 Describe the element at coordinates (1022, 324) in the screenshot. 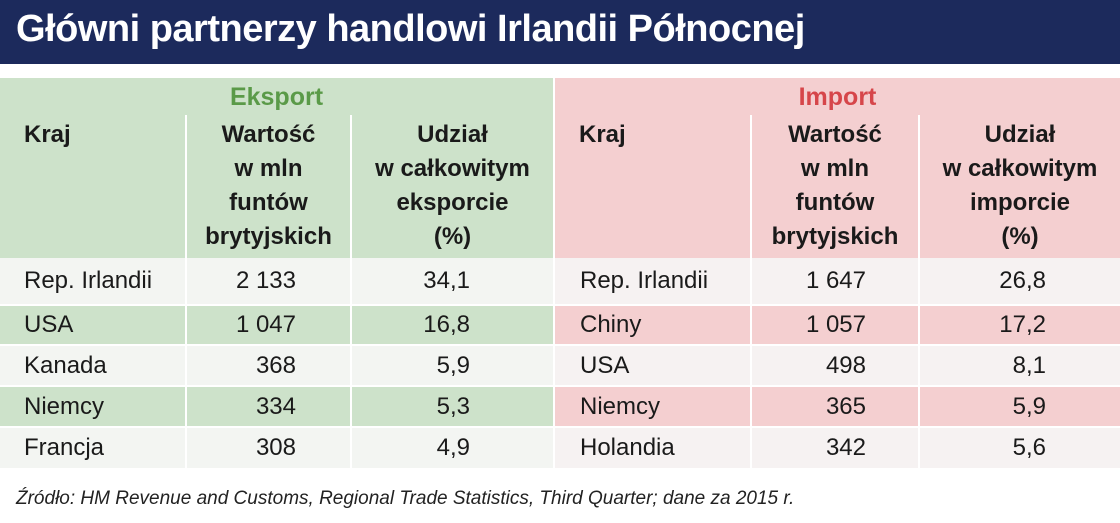

I see `share: 17,2` at that location.